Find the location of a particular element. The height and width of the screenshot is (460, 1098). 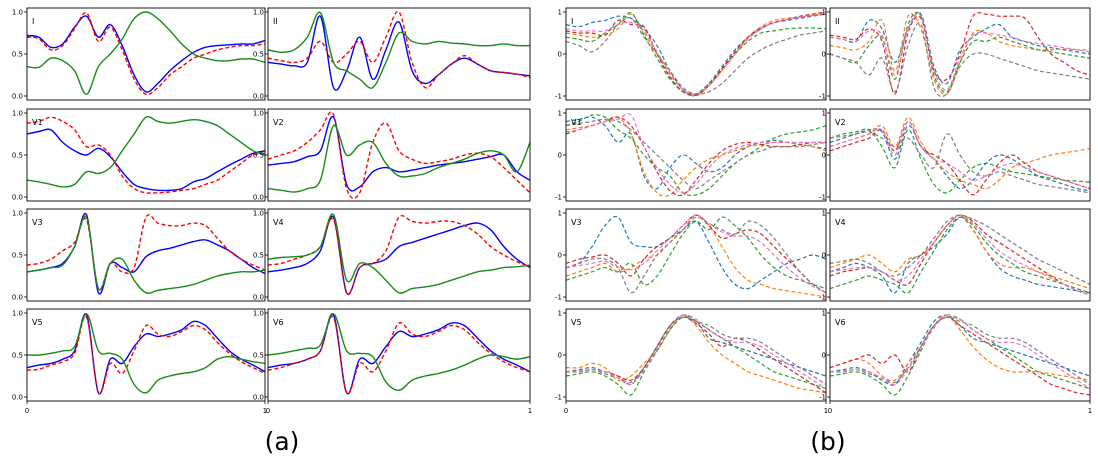

y-tick-label: -1 is located at coordinates (822, 97).